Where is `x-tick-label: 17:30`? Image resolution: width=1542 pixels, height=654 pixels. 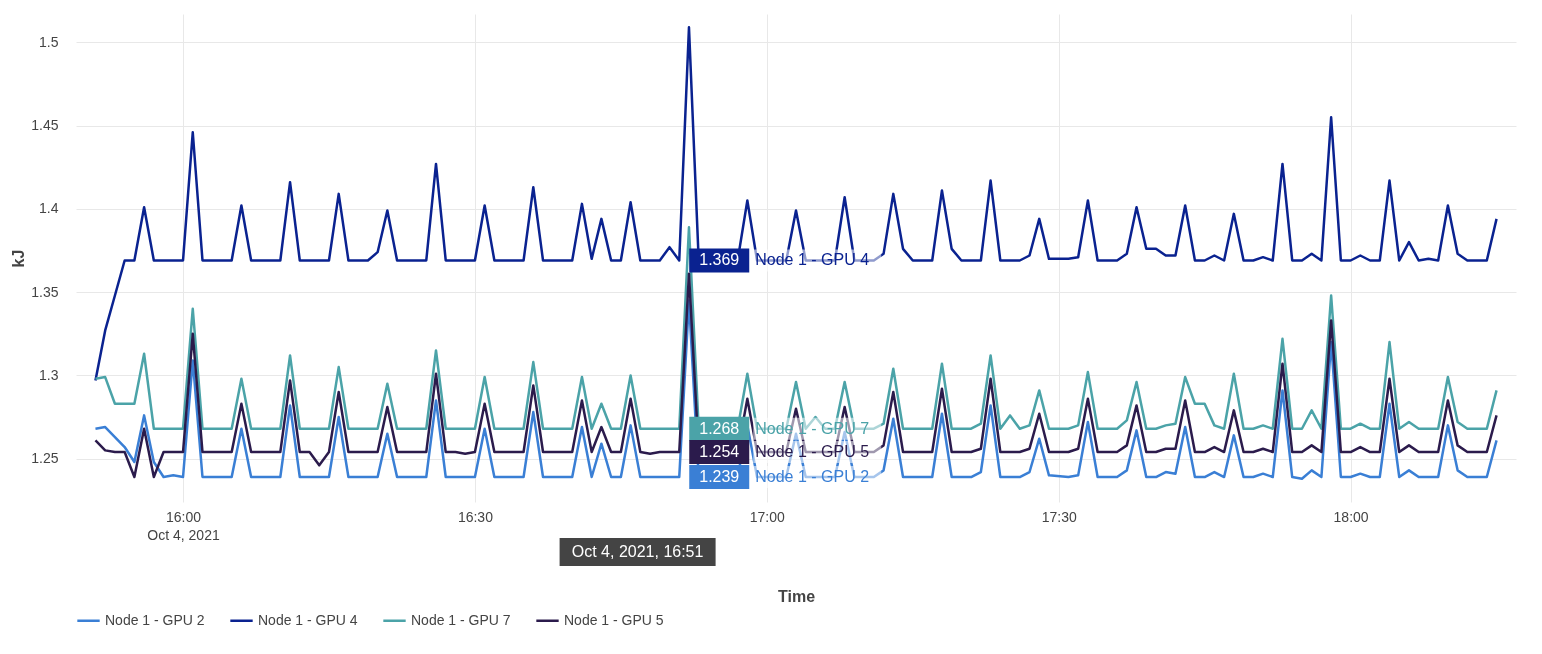 x-tick-label: 17:30 is located at coordinates (1059, 516).